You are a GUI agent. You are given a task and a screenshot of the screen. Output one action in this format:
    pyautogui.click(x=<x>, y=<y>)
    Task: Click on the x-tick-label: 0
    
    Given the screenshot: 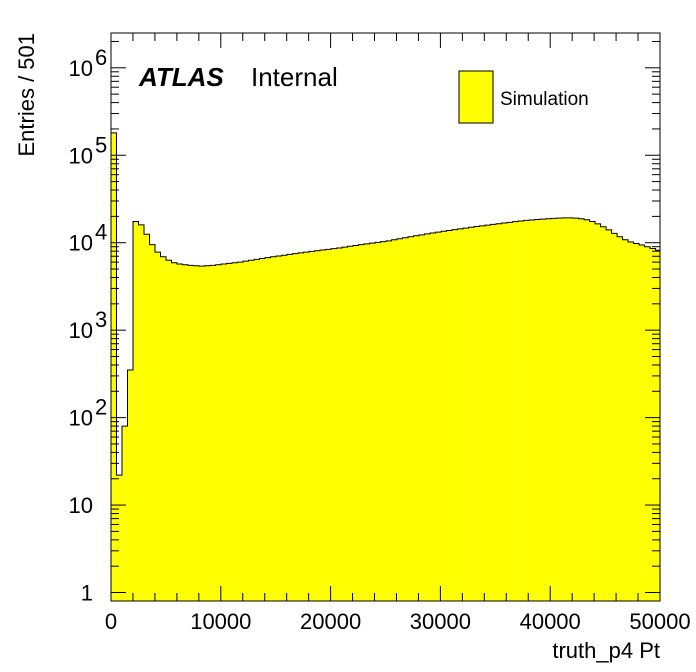 What is the action you would take?
    pyautogui.click(x=111, y=621)
    